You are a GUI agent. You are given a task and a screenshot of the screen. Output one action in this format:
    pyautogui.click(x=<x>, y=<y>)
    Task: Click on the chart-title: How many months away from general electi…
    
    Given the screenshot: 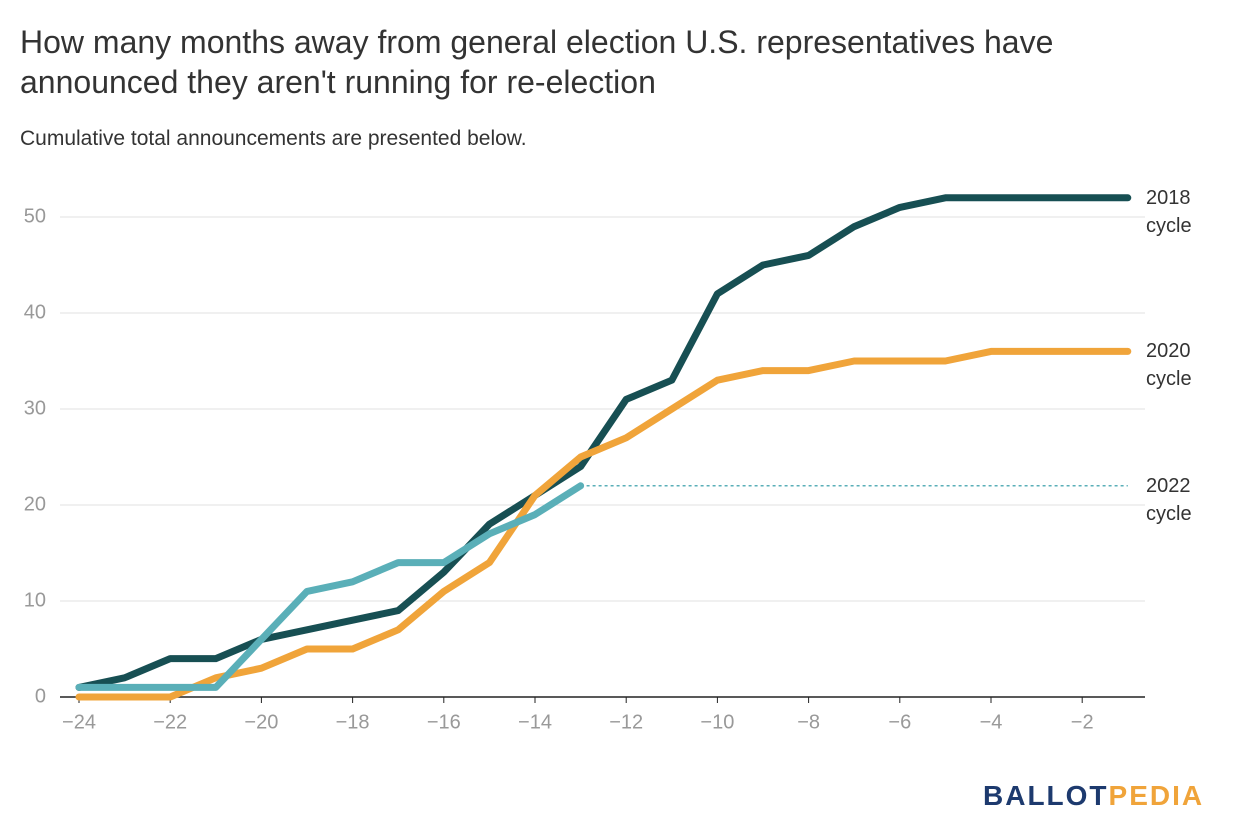 What is the action you would take?
    pyautogui.click(x=537, y=62)
    